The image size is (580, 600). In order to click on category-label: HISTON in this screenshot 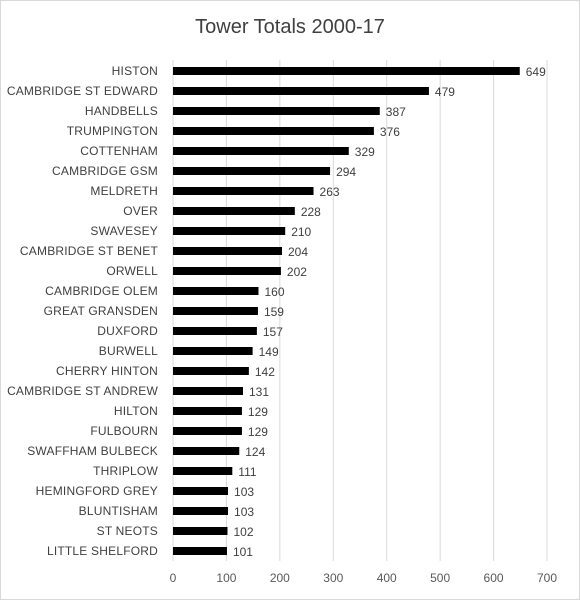, I will do `click(135, 71)`.